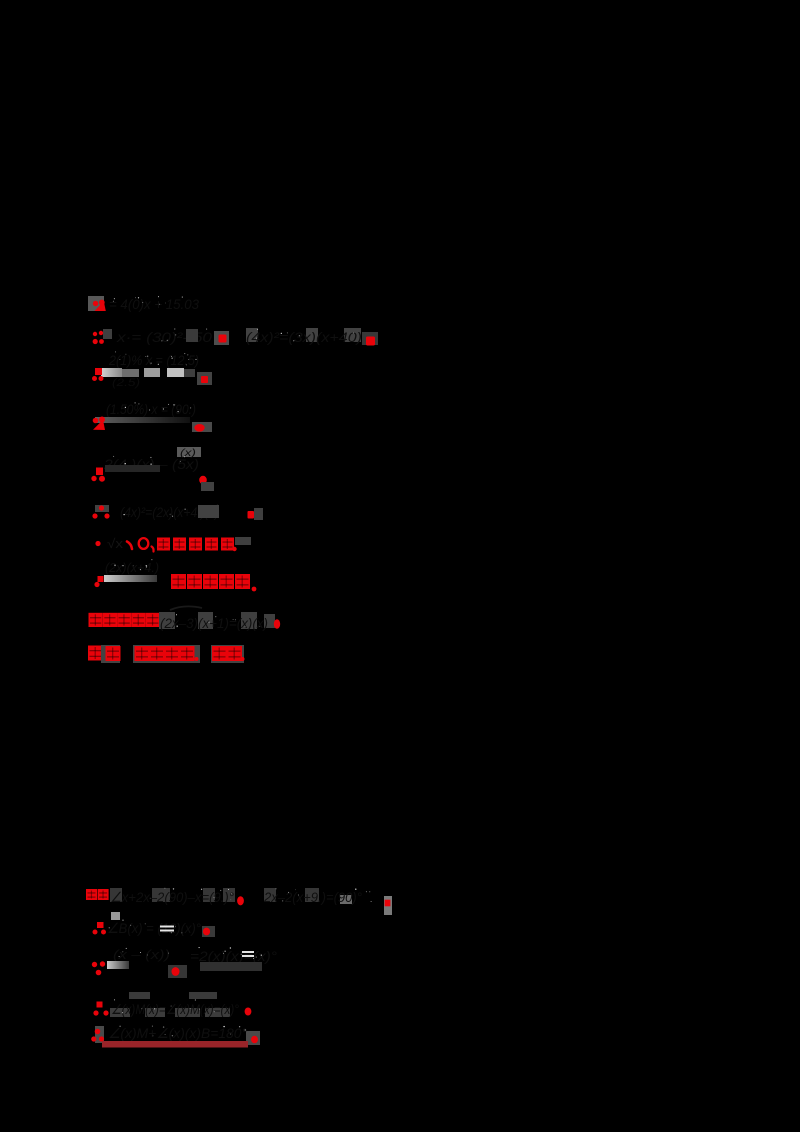 The width and height of the screenshot is (800, 1132). What do you see at coordinates (214, 623) in the screenshot?
I see `svg-text: (2x–3)(x+1)=(x)(x)` at bounding box center [214, 623].